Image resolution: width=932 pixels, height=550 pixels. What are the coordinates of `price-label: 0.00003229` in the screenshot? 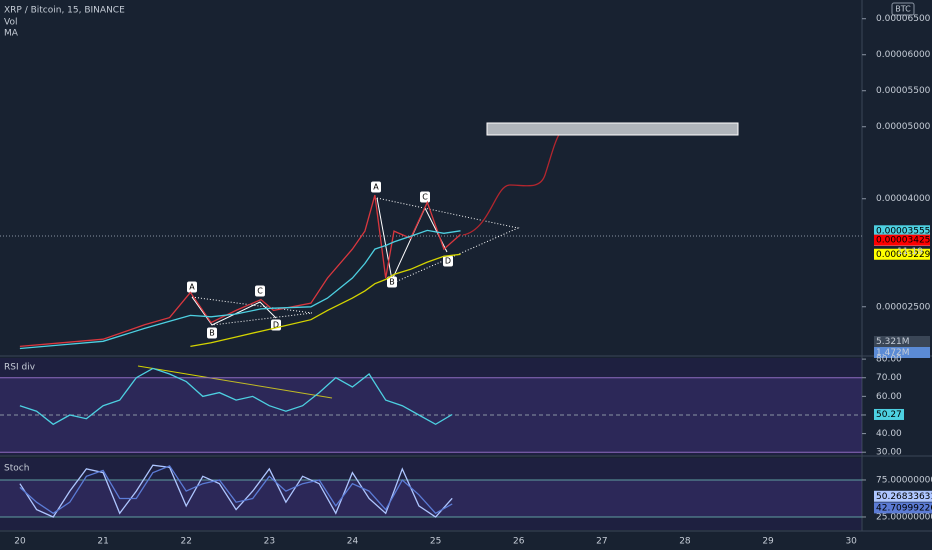 It's located at (903, 255).